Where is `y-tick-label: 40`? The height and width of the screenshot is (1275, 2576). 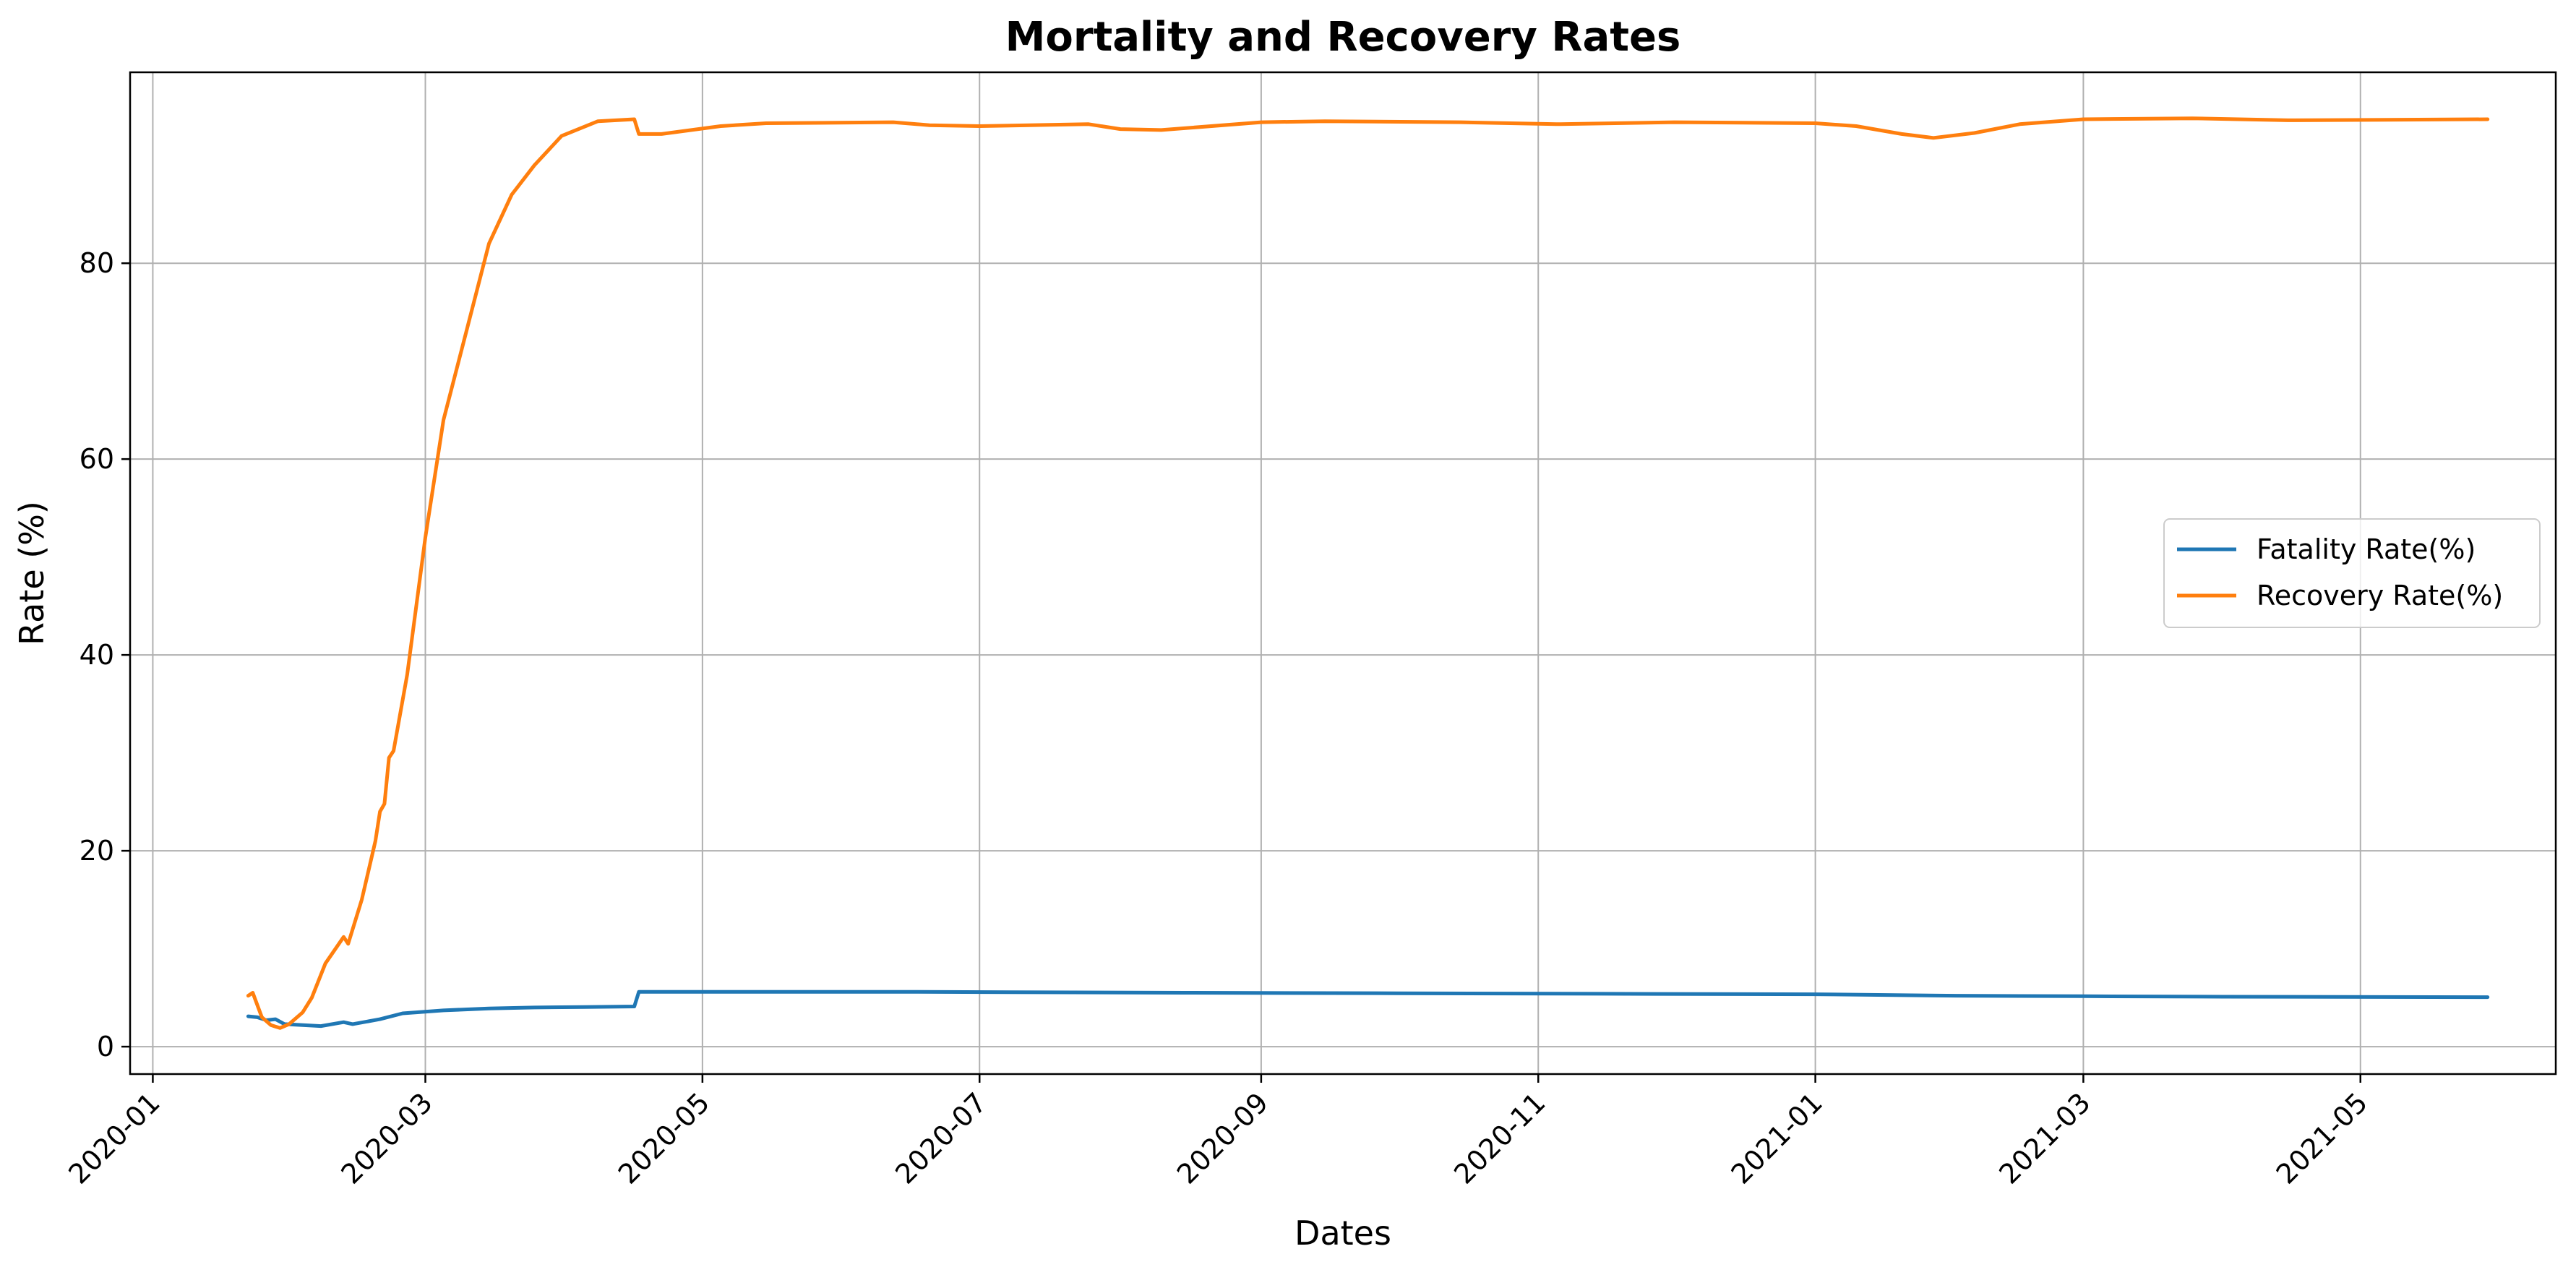 y-tick-label: 40 is located at coordinates (97, 655).